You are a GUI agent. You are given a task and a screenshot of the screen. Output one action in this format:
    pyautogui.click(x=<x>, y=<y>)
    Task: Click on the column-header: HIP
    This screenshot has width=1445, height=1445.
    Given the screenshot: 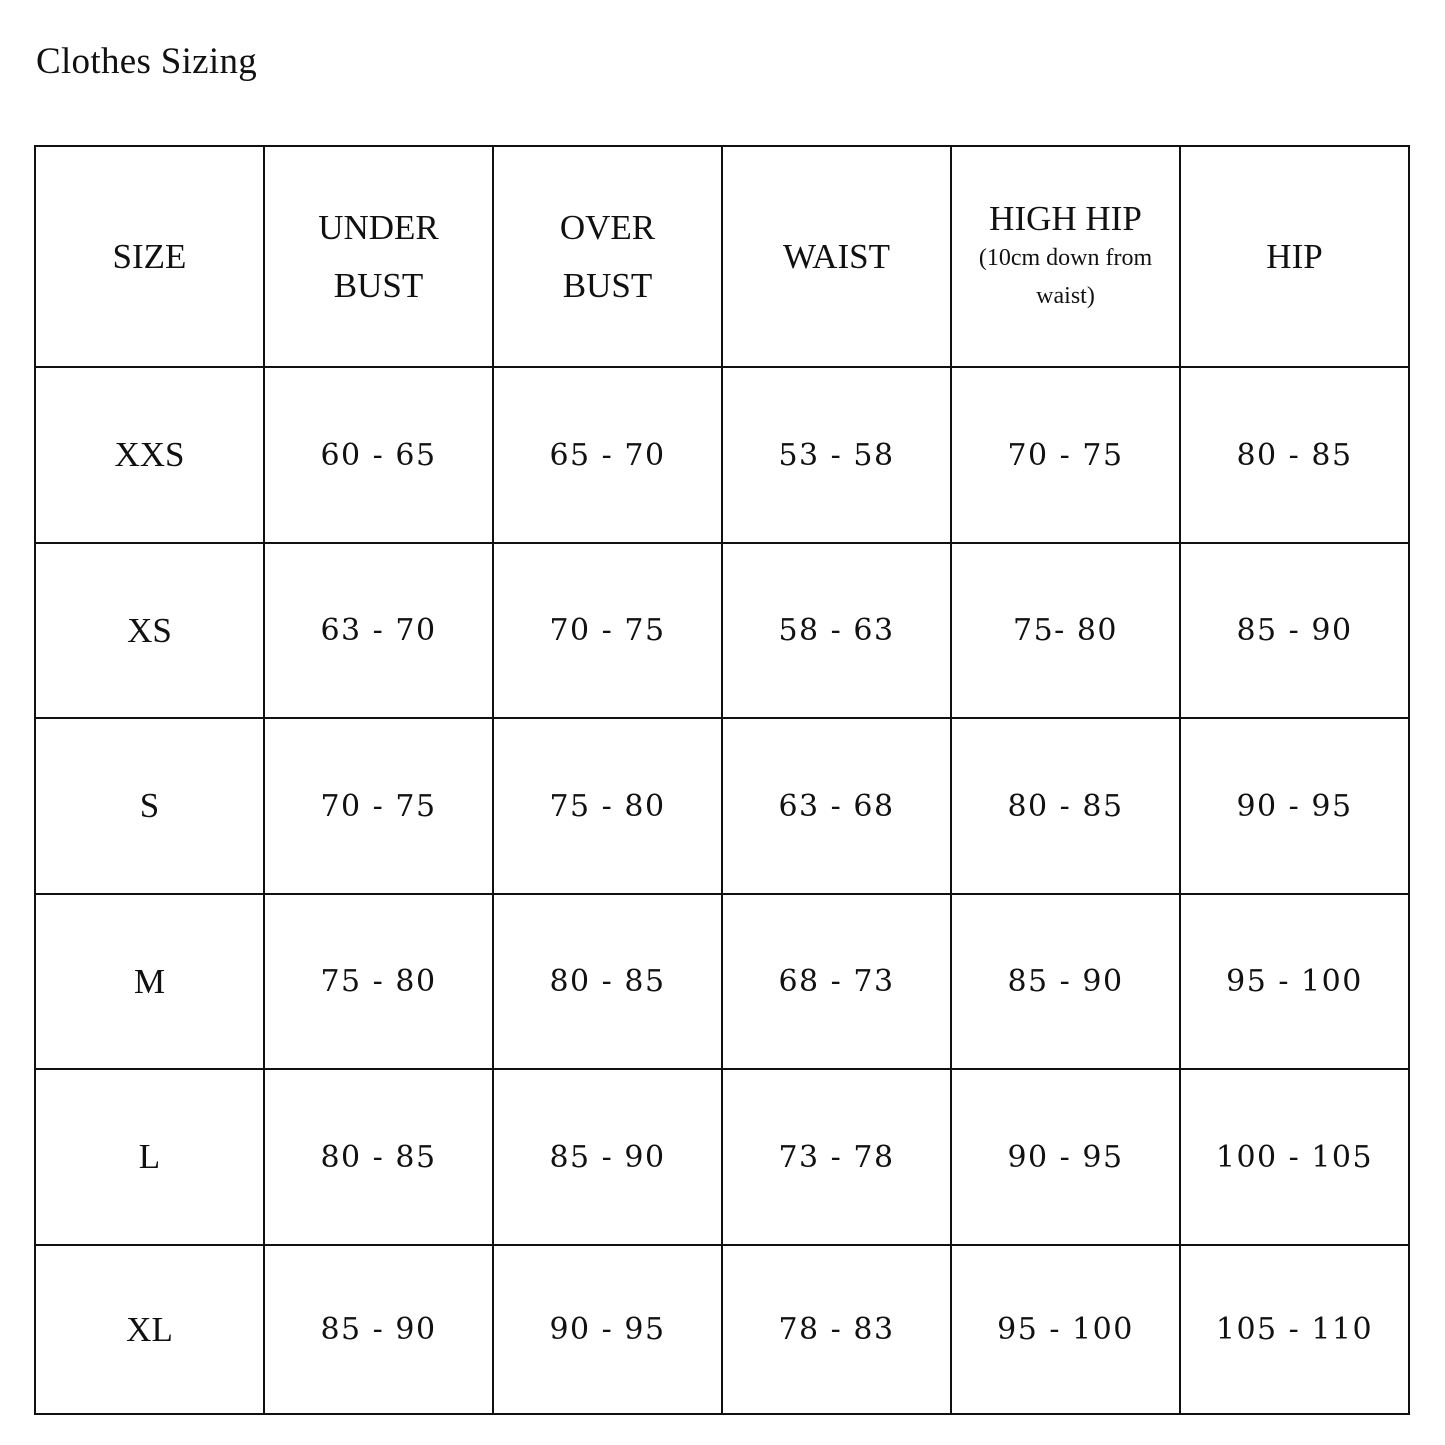 What is the action you would take?
    pyautogui.click(x=1294, y=256)
    